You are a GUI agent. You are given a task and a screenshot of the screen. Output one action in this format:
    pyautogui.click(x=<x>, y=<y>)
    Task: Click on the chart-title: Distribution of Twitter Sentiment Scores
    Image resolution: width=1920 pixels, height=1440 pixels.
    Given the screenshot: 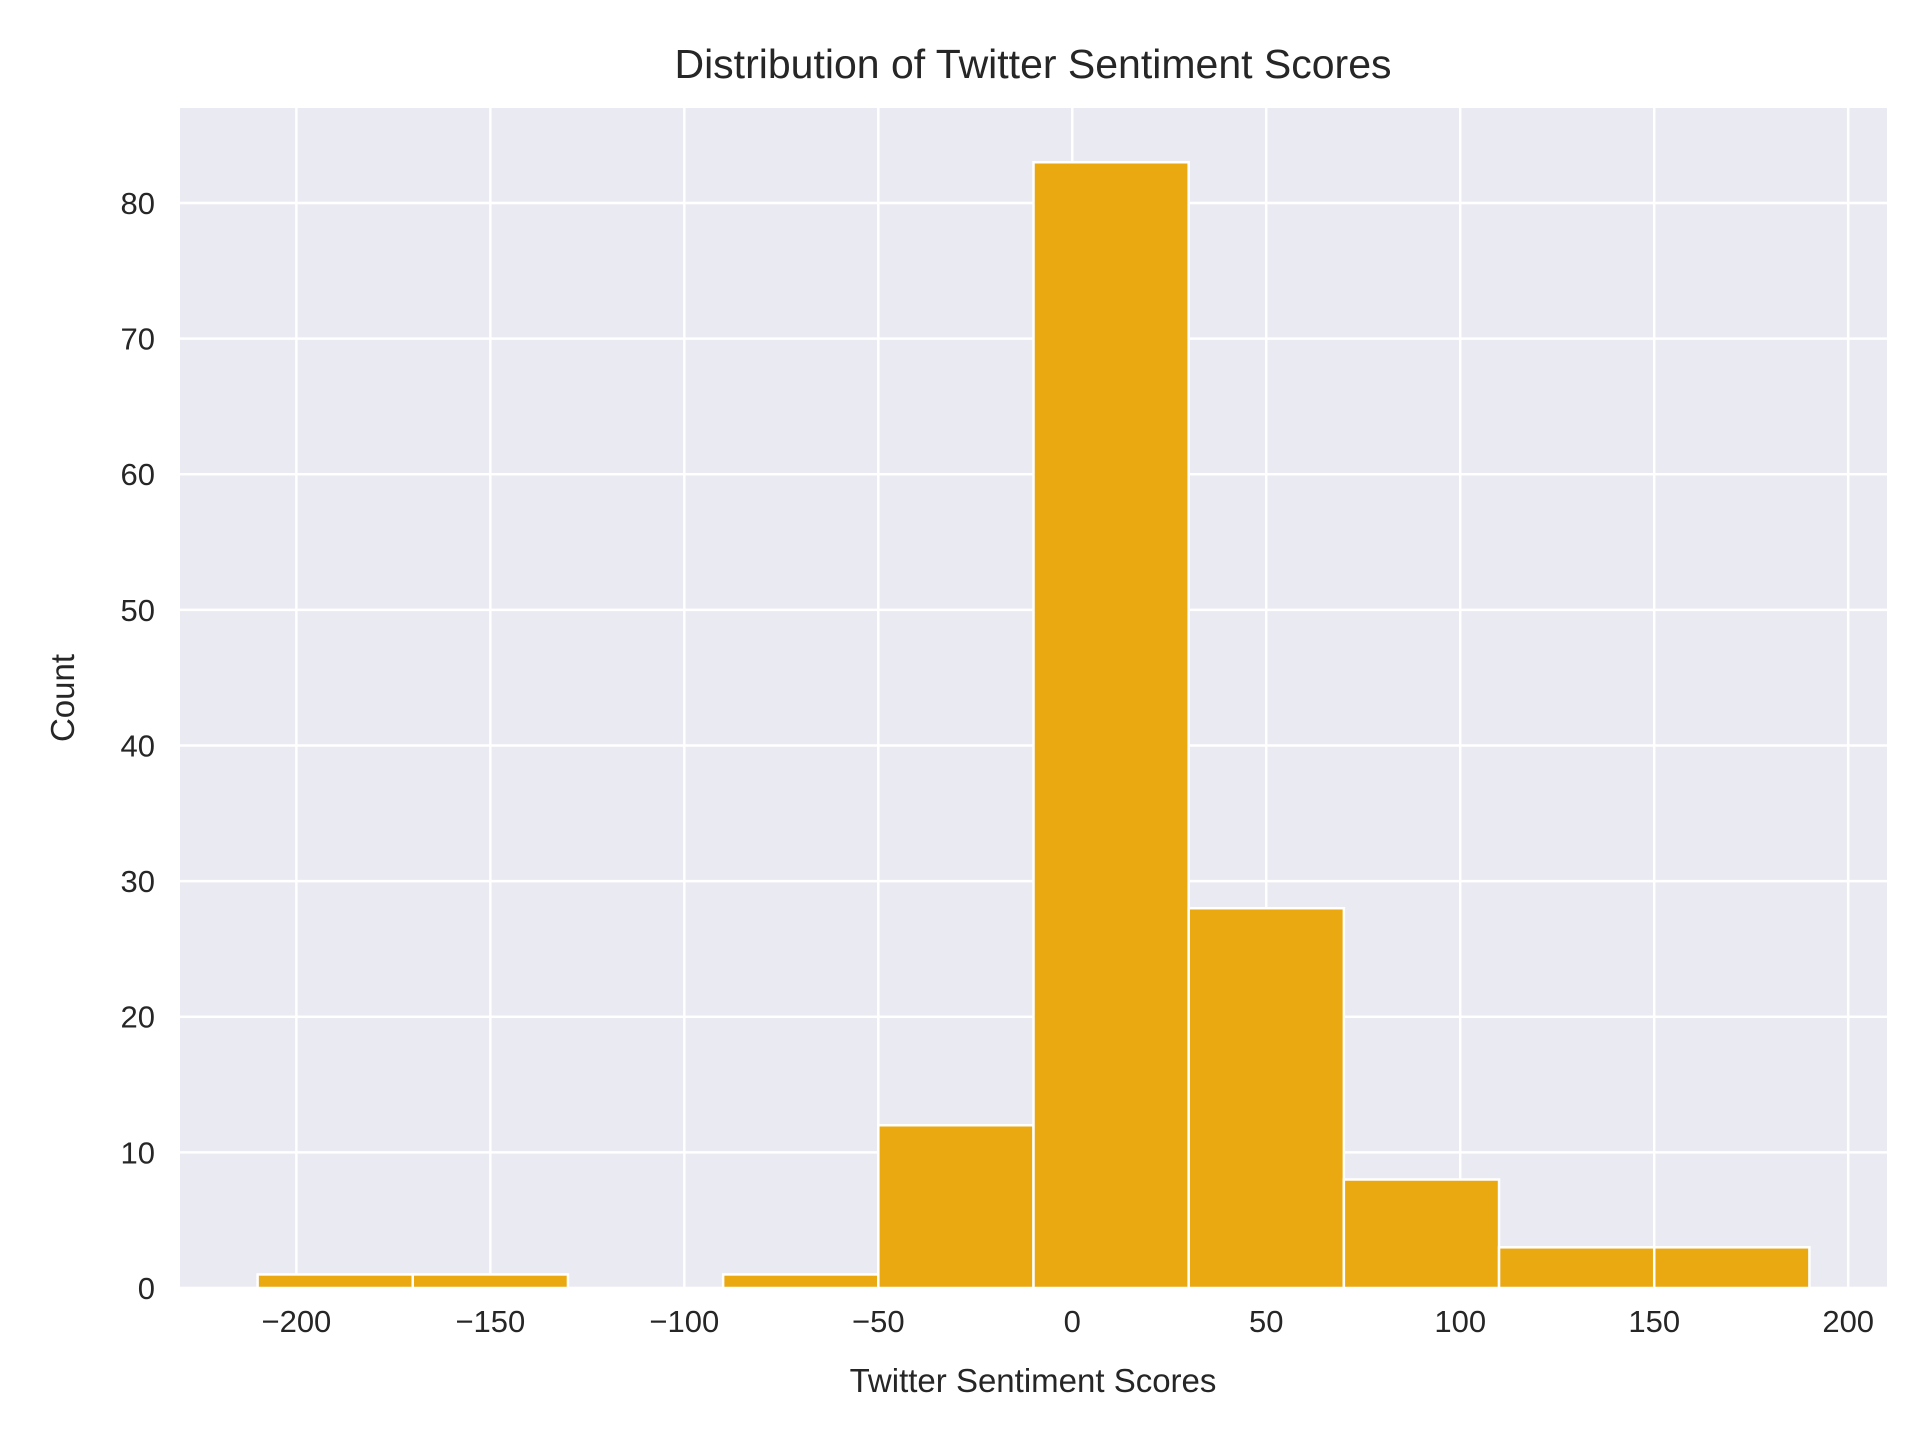 What is the action you would take?
    pyautogui.click(x=1032, y=64)
    